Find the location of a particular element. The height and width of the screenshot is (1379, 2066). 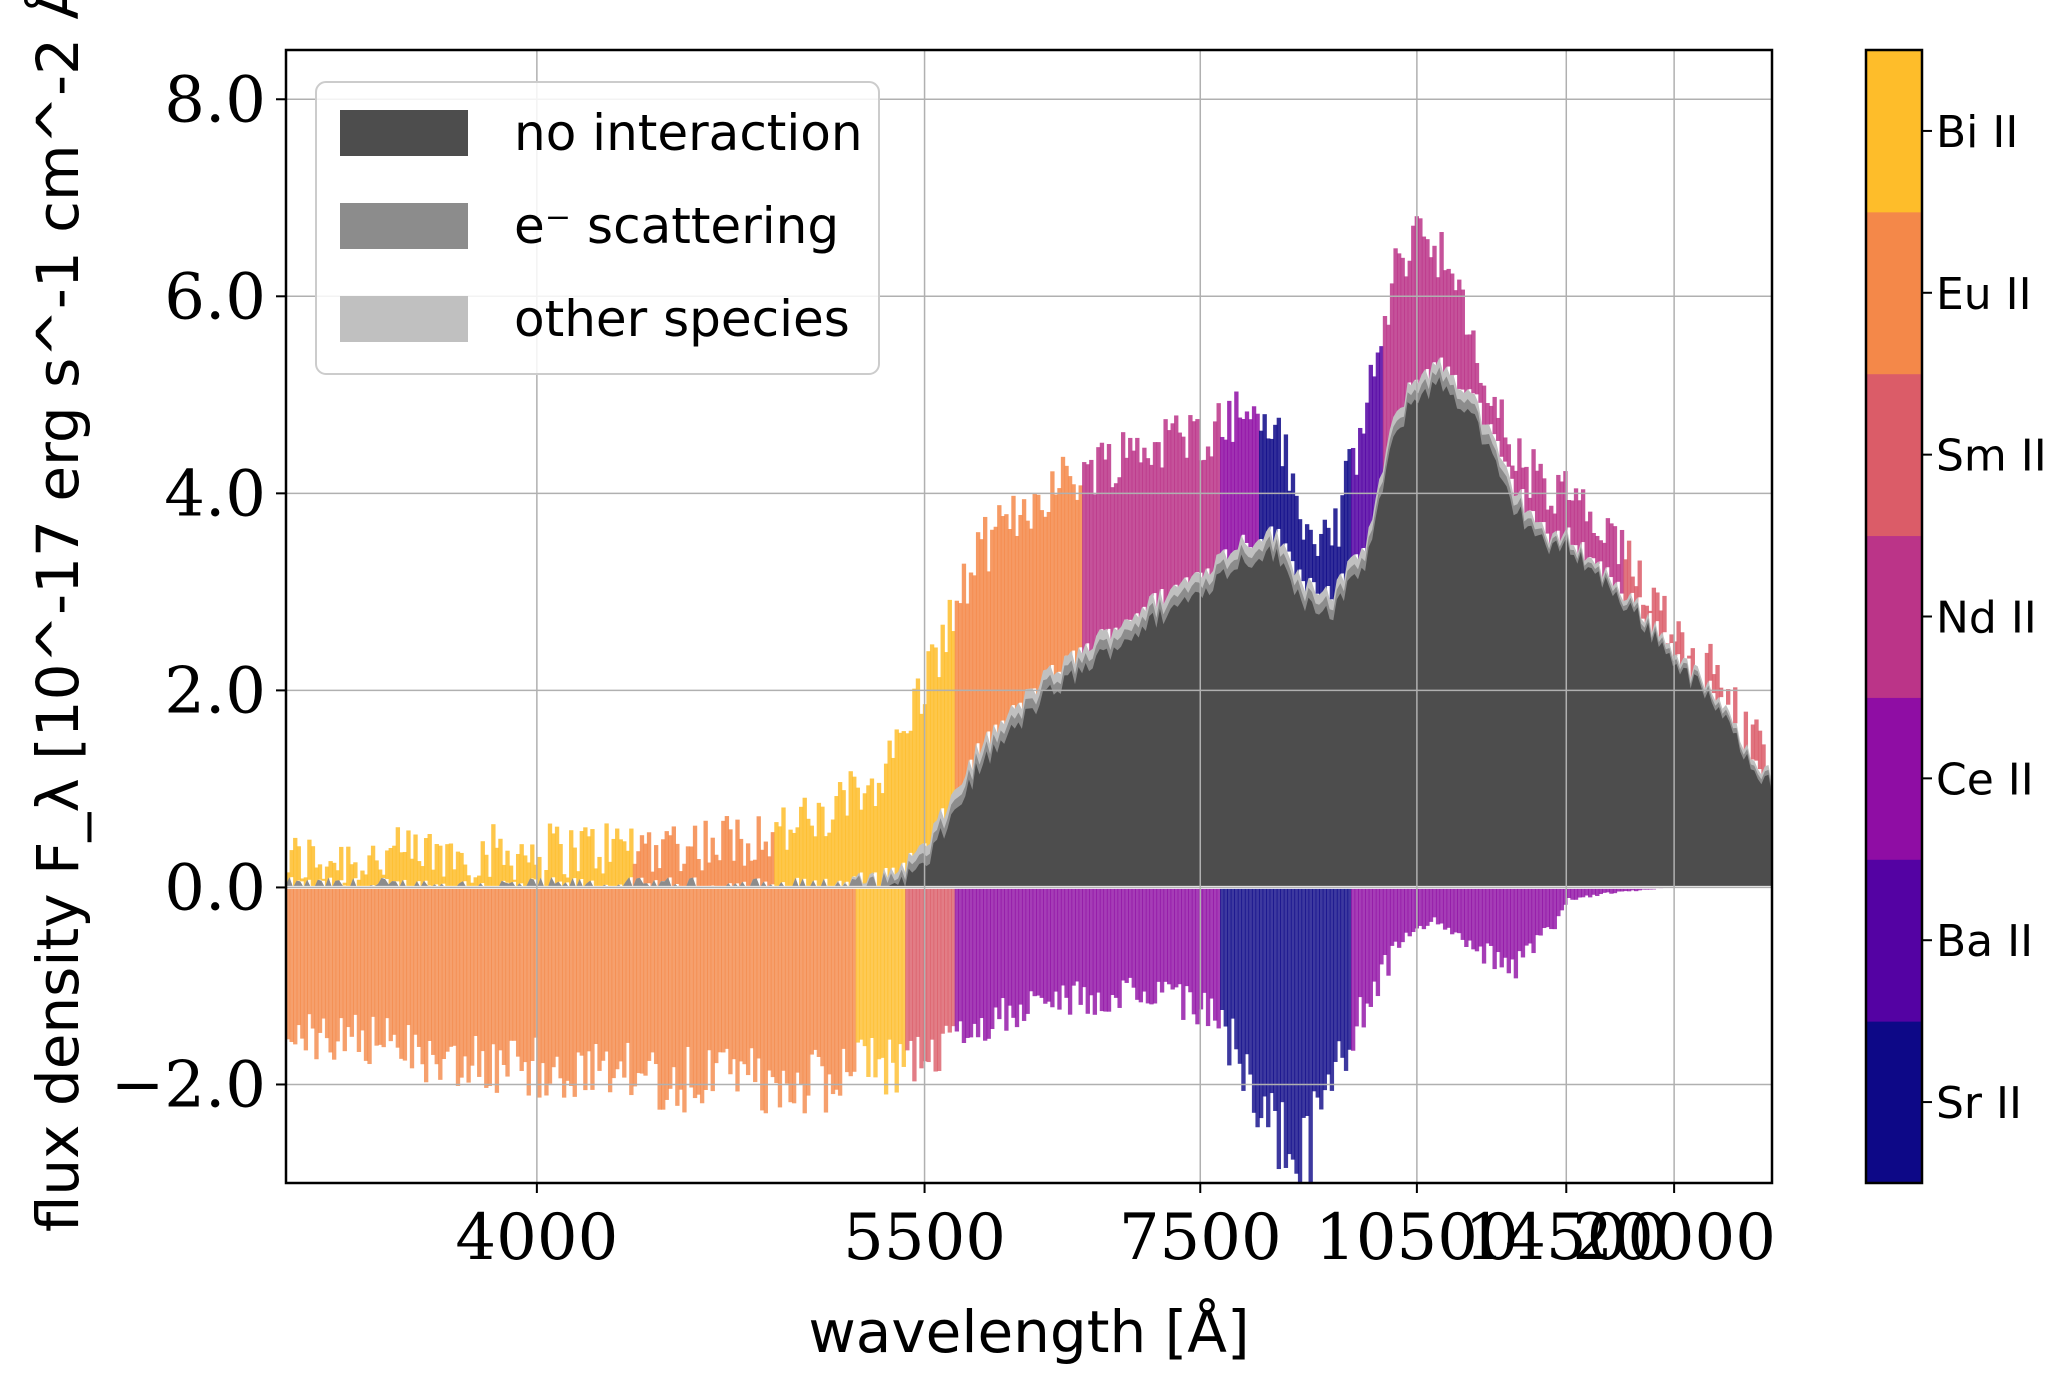

colorbar: Sr II Ba II Ce II Nd II Sm II Eu II Bi II is located at coordinates (1955, 616).